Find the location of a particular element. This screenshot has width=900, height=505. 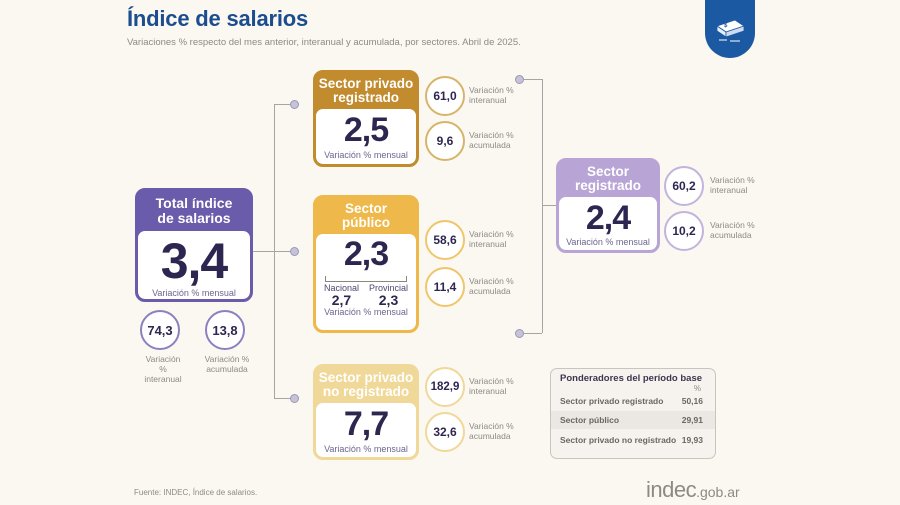

total-acumulada-value: 13,8 is located at coordinates (225, 330).